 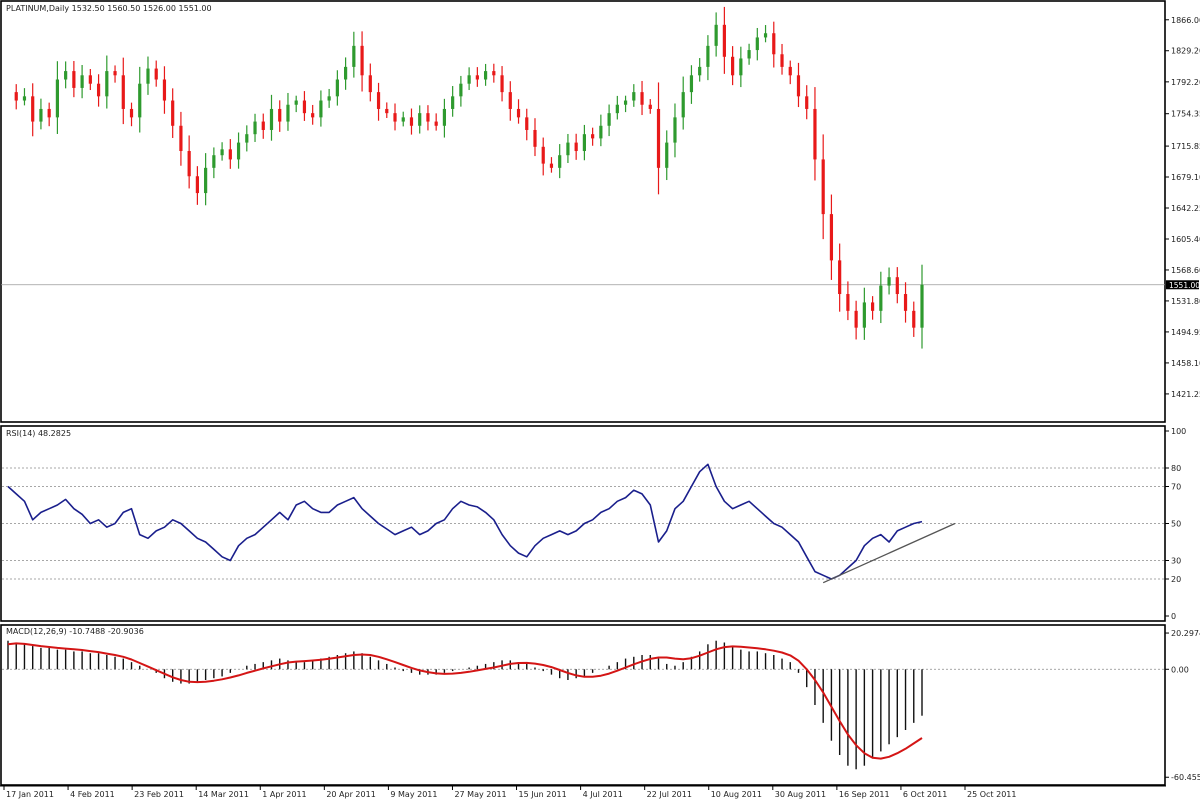 What do you see at coordinates (669, 794) in the screenshot?
I see `date-tick-label: 22 Jul 2011` at bounding box center [669, 794].